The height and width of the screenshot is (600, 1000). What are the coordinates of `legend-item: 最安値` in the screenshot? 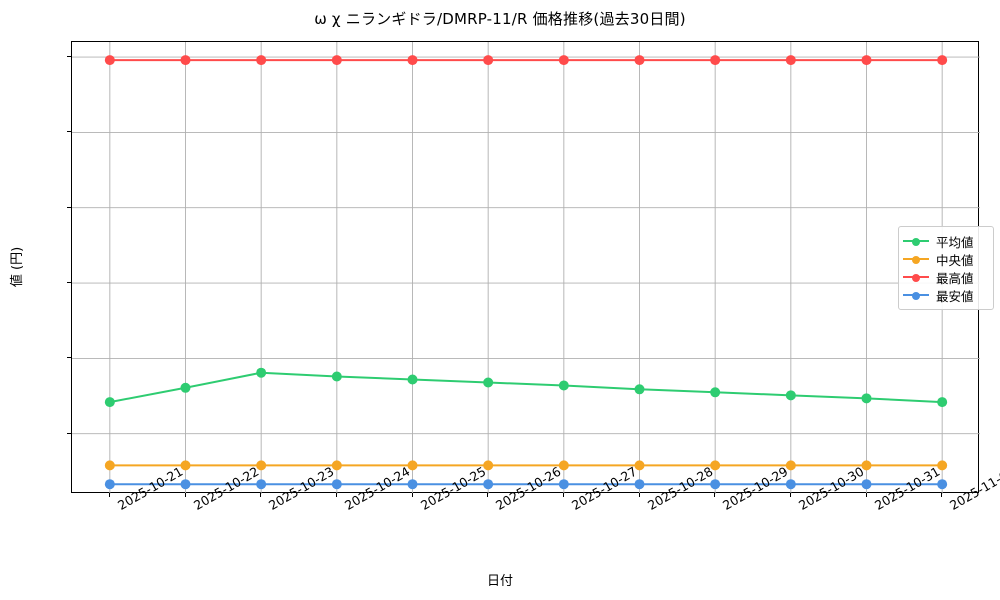 It's located at (945, 295).